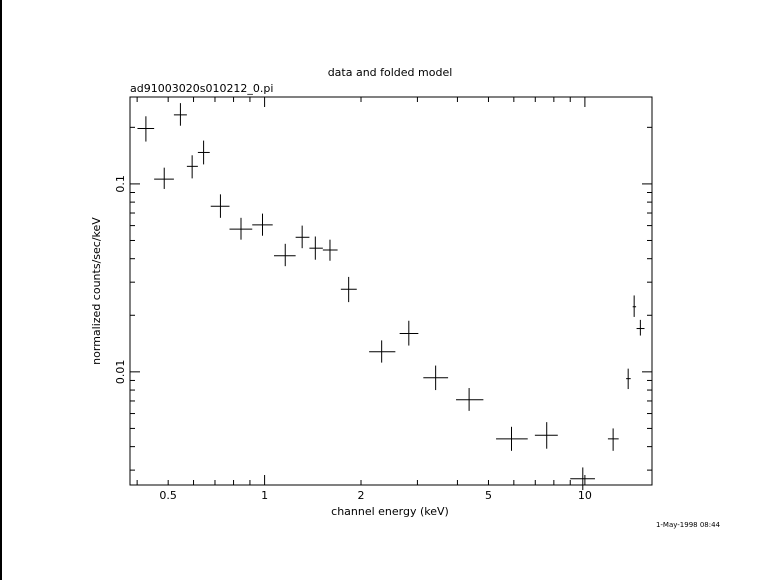 The width and height of the screenshot is (781, 584). I want to click on chart-subtitle: ad91003020s010212_0.pi, so click(201, 88).